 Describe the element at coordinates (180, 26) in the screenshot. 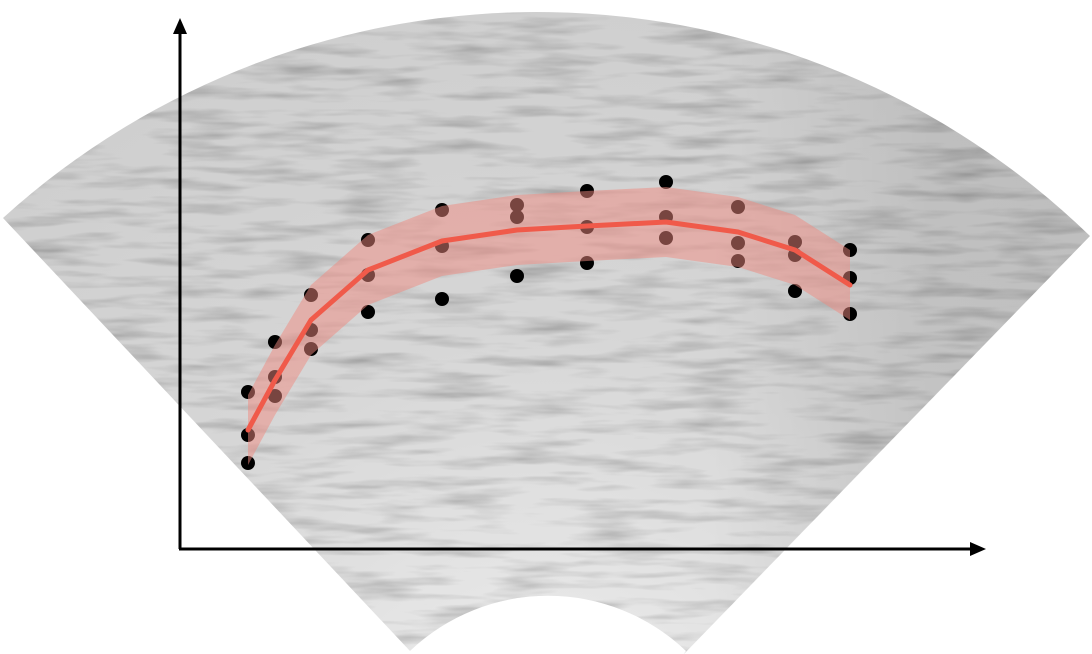

I see `y-axis-arrow` at that location.